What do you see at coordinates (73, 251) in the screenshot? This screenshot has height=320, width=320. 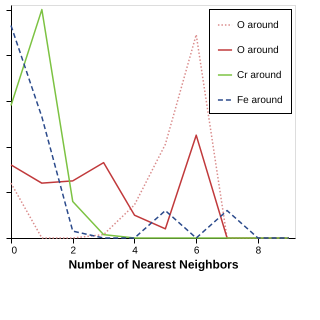 I see `x-tick-label: 2` at bounding box center [73, 251].